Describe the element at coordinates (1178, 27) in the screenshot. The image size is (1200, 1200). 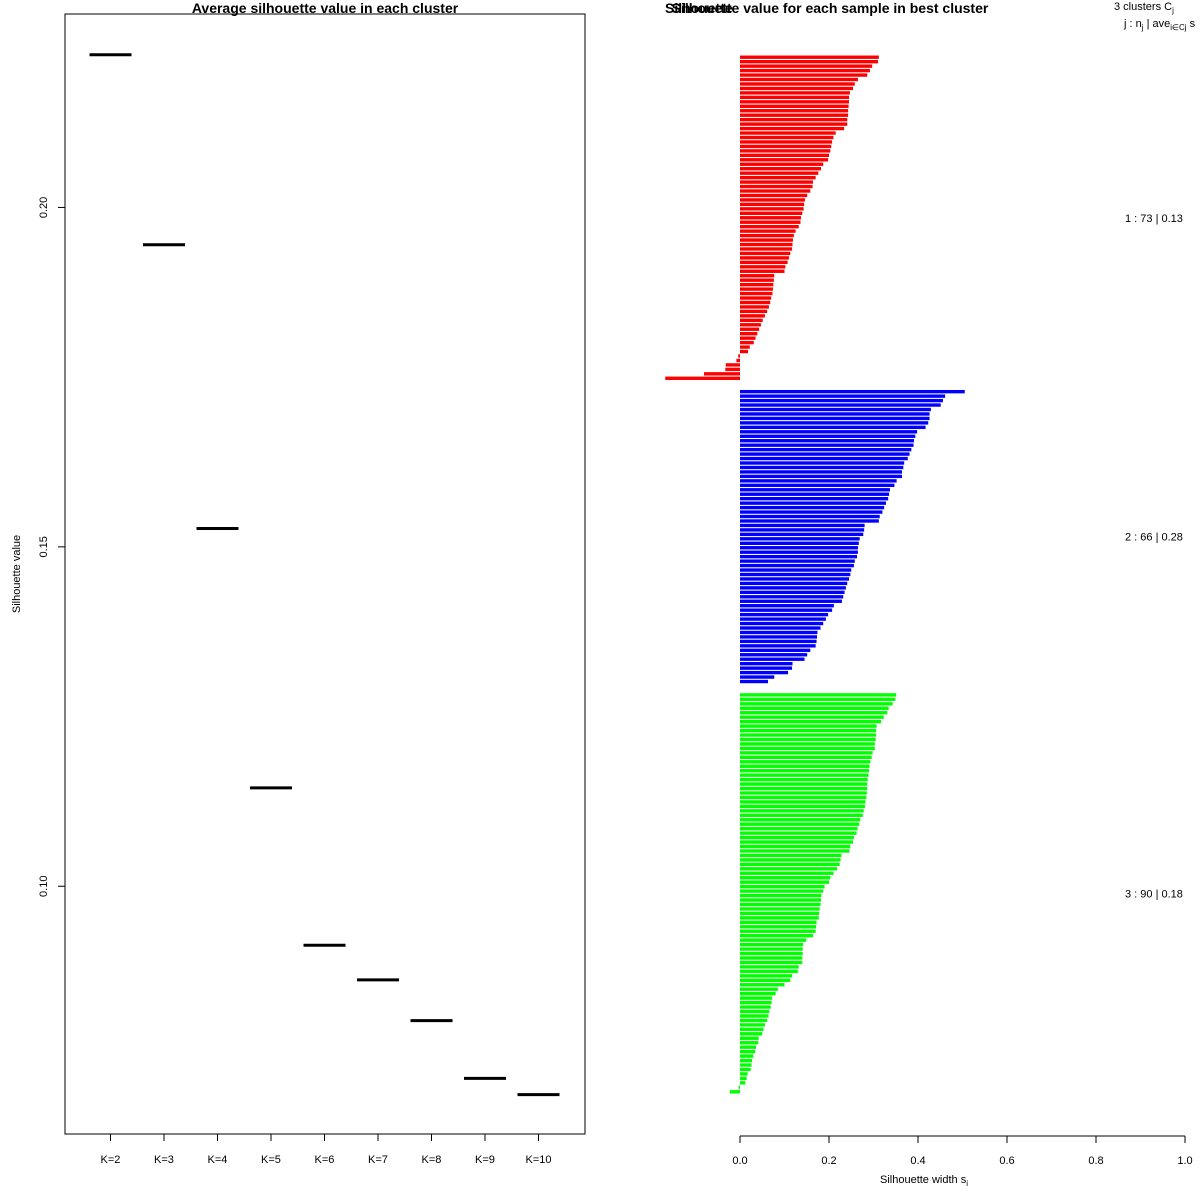
I see `legend-subheader-sub-i: i∈Cj` at that location.